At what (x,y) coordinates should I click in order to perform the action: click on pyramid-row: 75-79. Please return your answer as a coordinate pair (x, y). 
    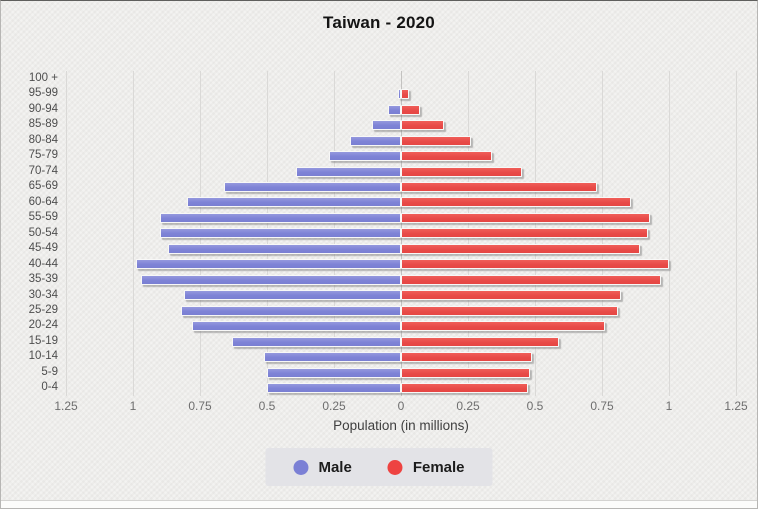
    Looking at the image, I should click on (368, 155).